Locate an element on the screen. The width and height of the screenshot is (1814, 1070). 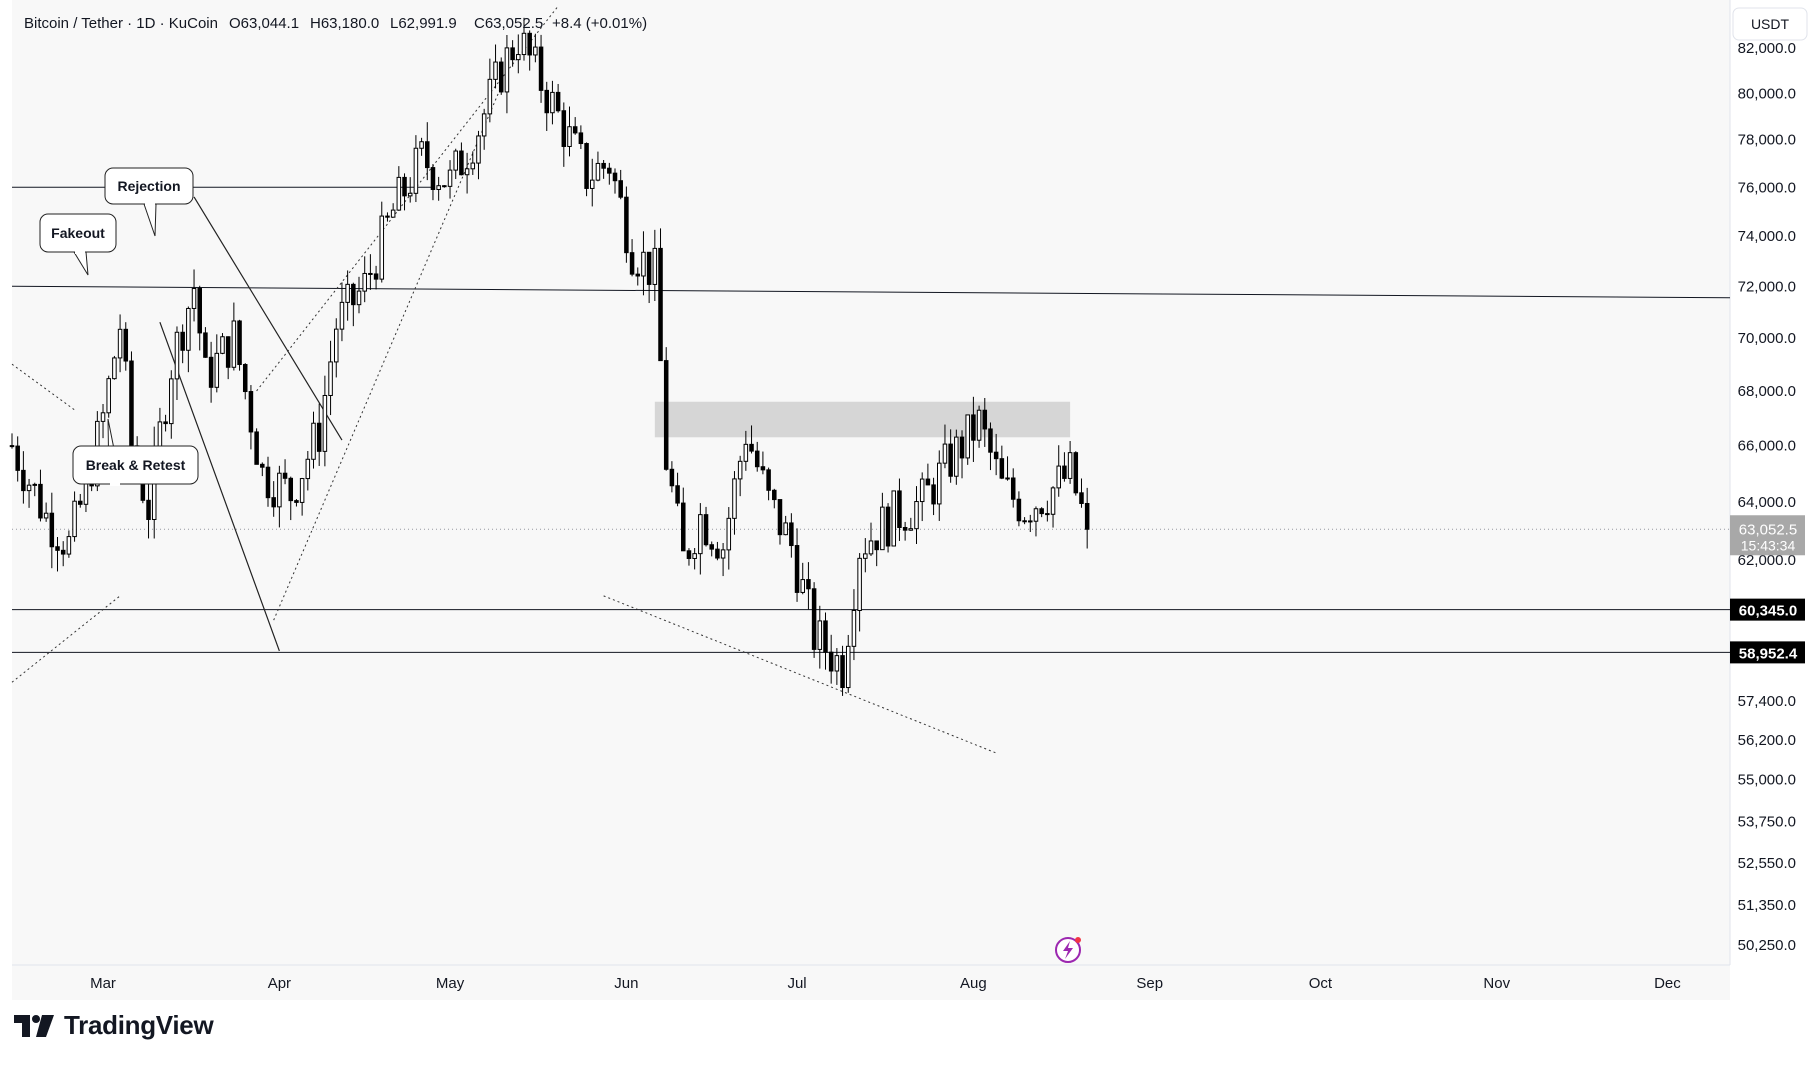
break-retest-callout: Break & Retest is located at coordinates (135, 452).